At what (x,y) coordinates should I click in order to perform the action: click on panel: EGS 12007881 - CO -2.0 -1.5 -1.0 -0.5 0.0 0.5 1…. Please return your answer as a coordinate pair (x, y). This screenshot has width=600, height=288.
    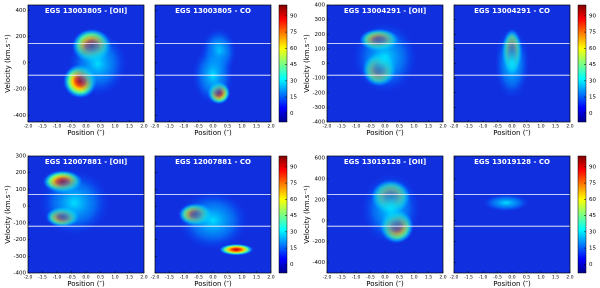
    Looking at the image, I should click on (224, 221).